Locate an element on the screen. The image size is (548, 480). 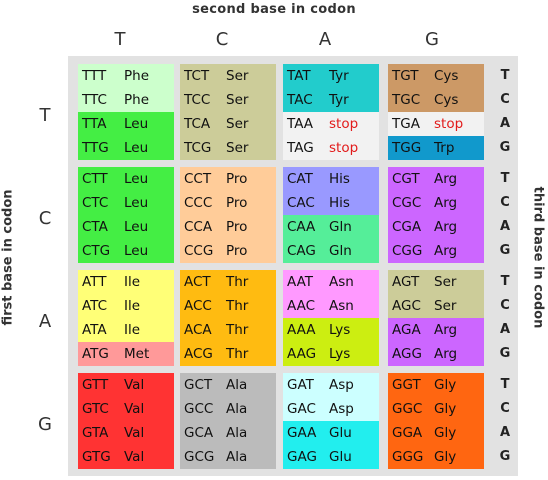
codon-row: CAG Gln is located at coordinates (319, 251).